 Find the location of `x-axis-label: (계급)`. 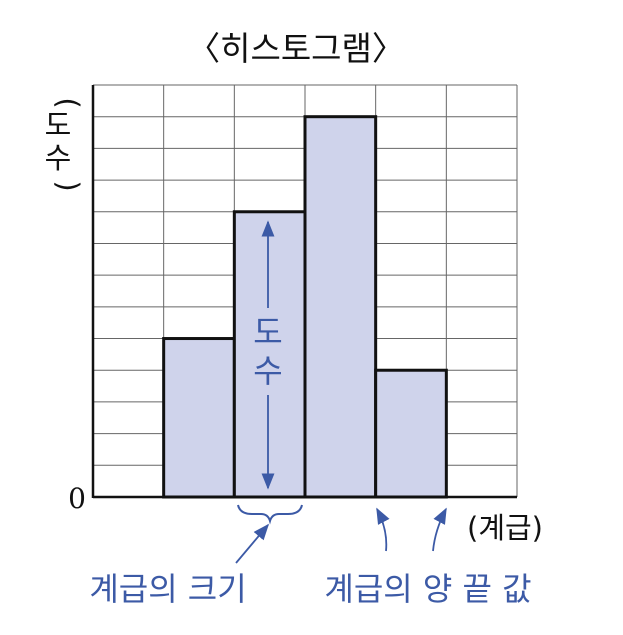

x-axis-label: (계급) is located at coordinates (505, 528).